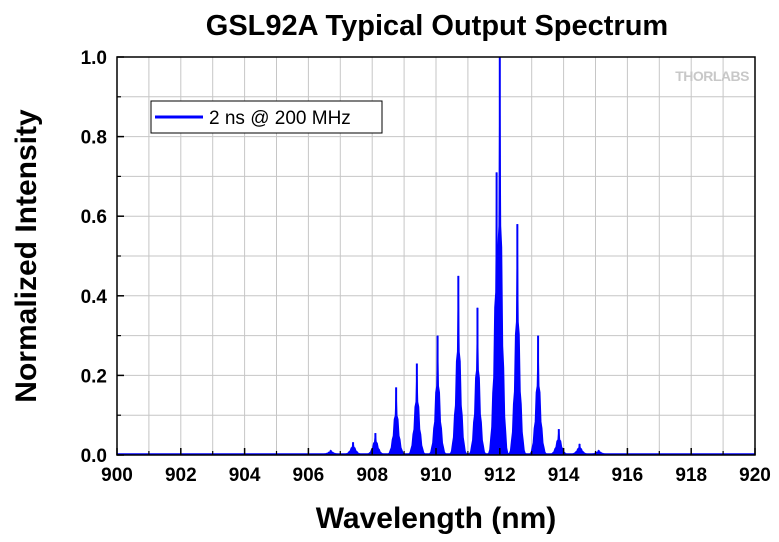 The image size is (779, 542). I want to click on legend-box, so click(266, 117).